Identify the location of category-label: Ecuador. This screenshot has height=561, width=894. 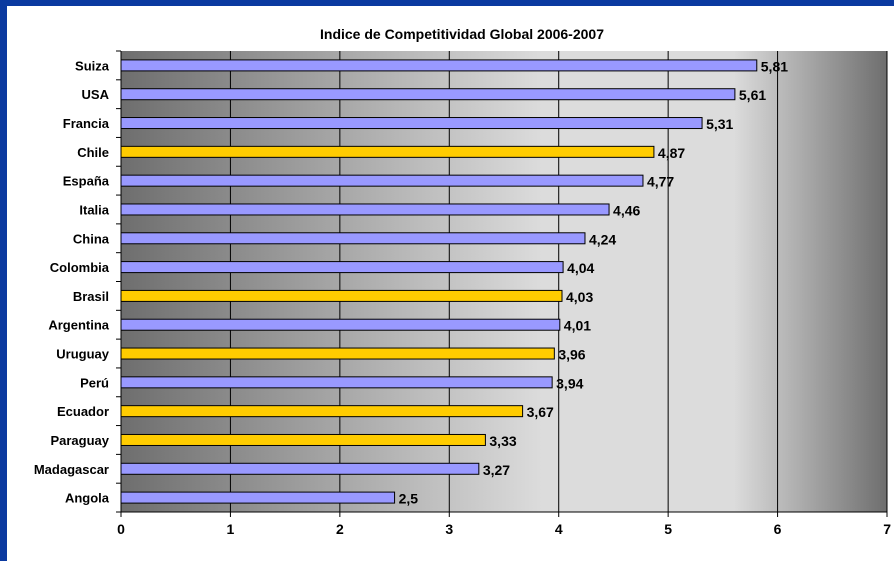
(83, 411).